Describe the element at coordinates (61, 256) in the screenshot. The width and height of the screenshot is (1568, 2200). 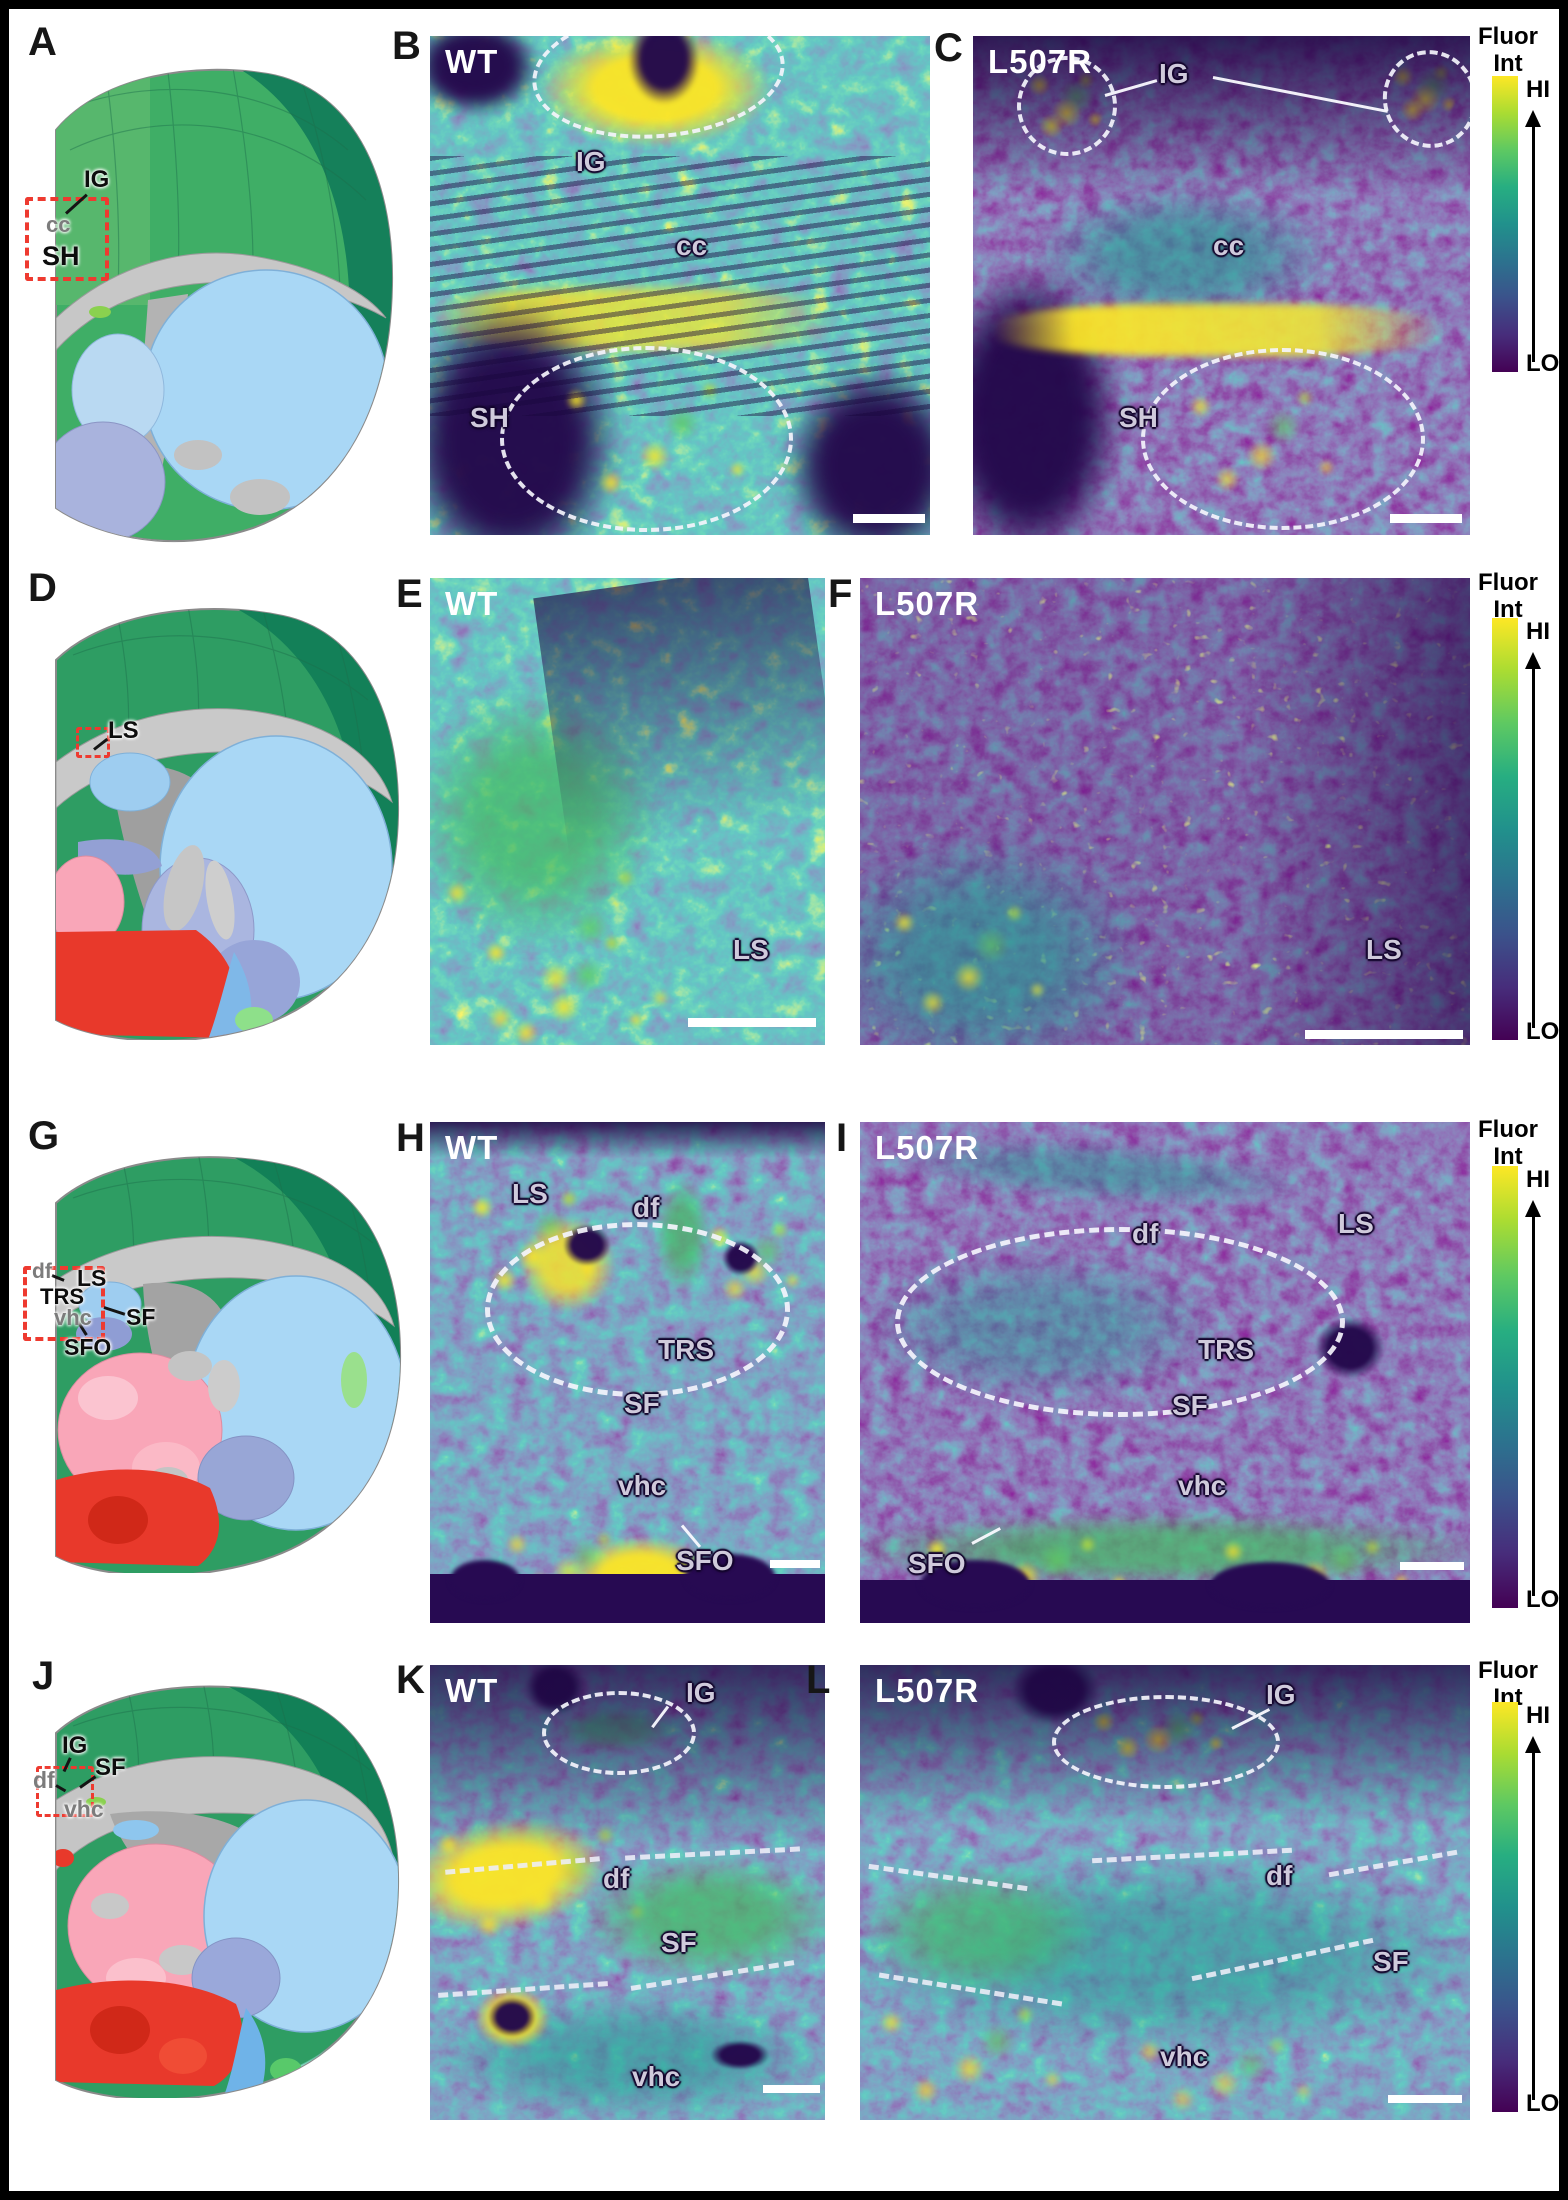
I see `atlas-label-sh: SH` at that location.